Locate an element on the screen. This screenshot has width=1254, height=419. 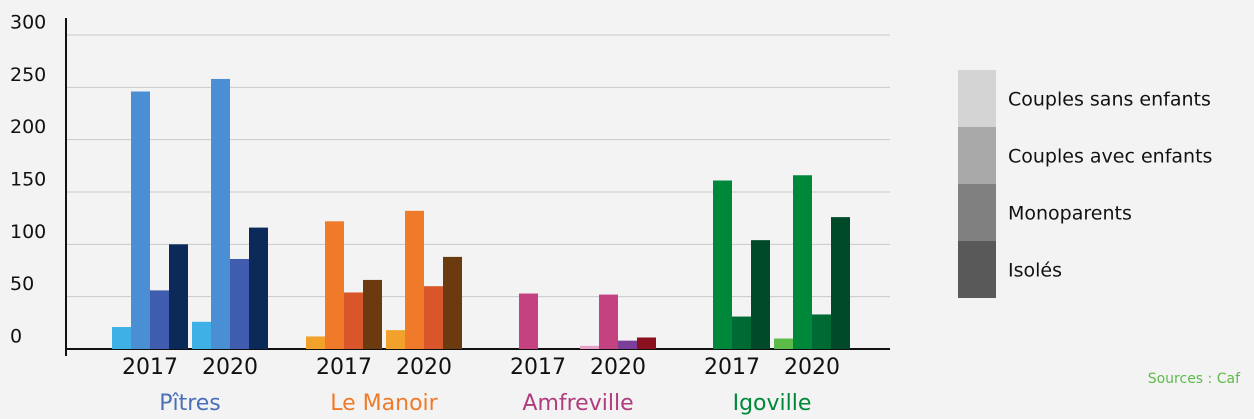
y-tick-label: 200 is located at coordinates (28, 127).